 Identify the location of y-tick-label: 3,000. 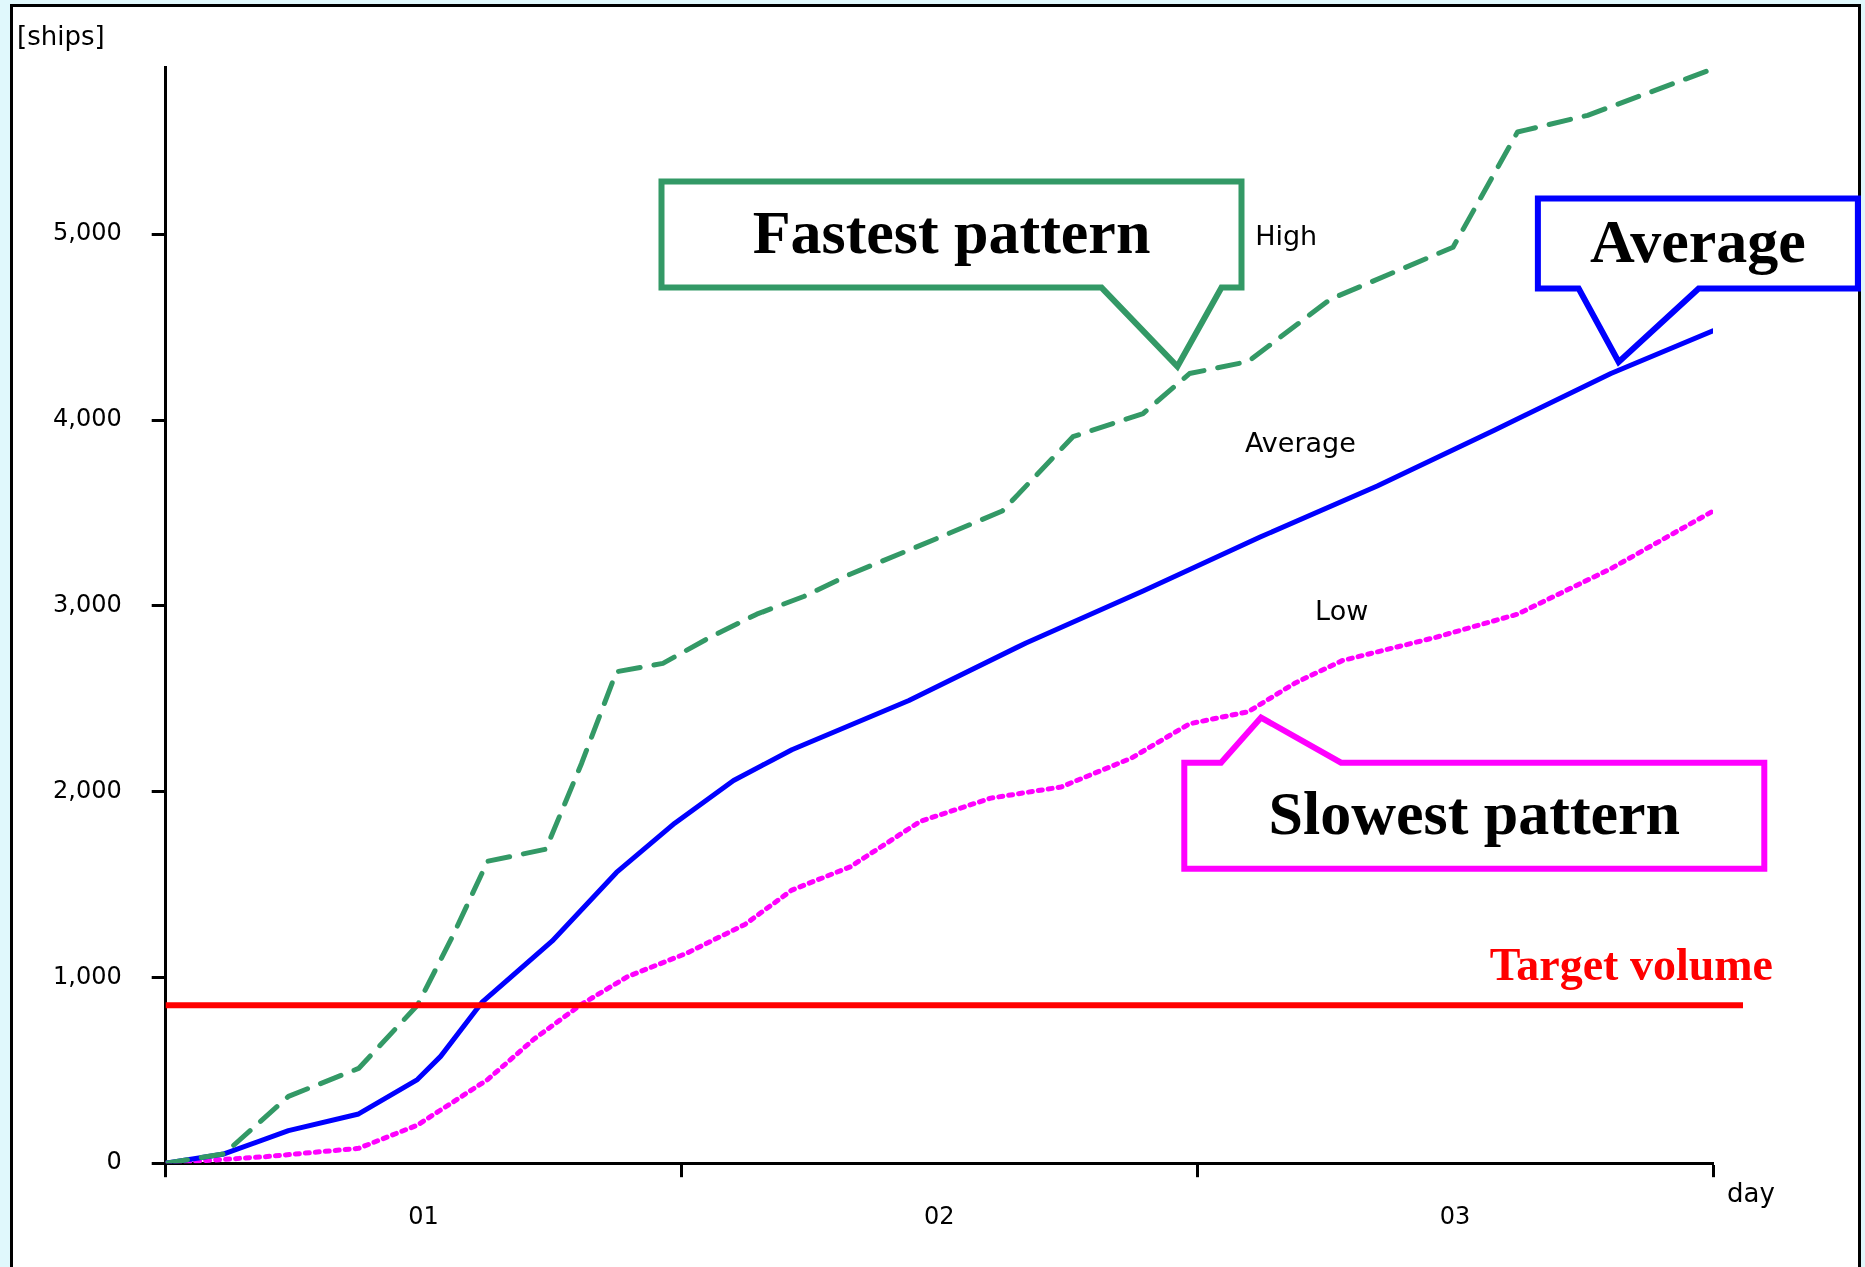
(87, 604).